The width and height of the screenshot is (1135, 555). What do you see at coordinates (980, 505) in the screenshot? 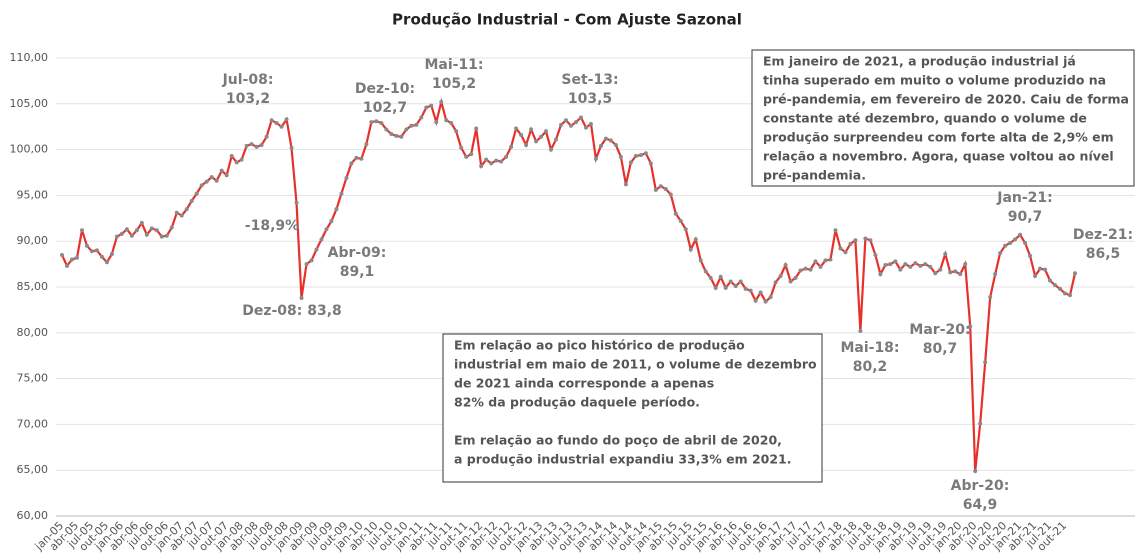
I see `annotation: 64,9` at bounding box center [980, 505].